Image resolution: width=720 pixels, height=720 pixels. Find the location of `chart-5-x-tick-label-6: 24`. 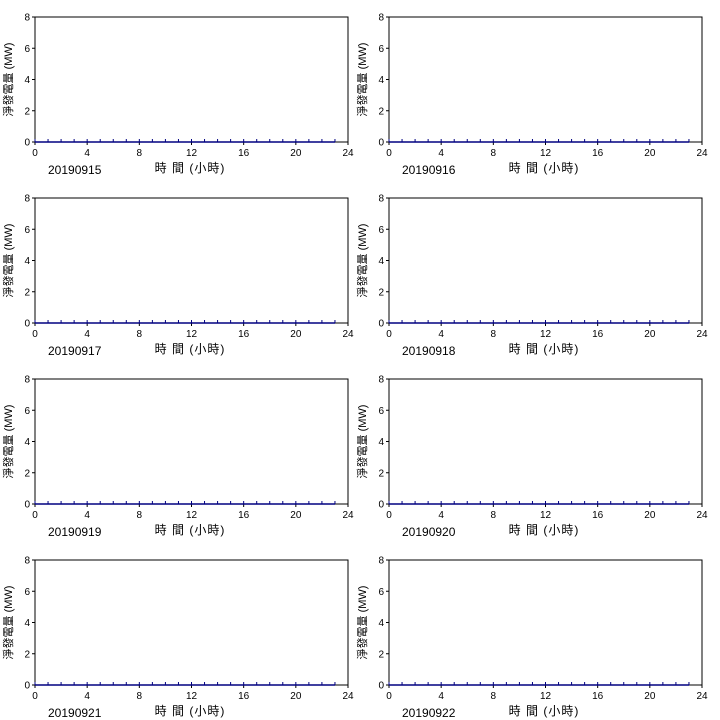

chart-5-x-tick-label-6: 24 is located at coordinates (702, 515).